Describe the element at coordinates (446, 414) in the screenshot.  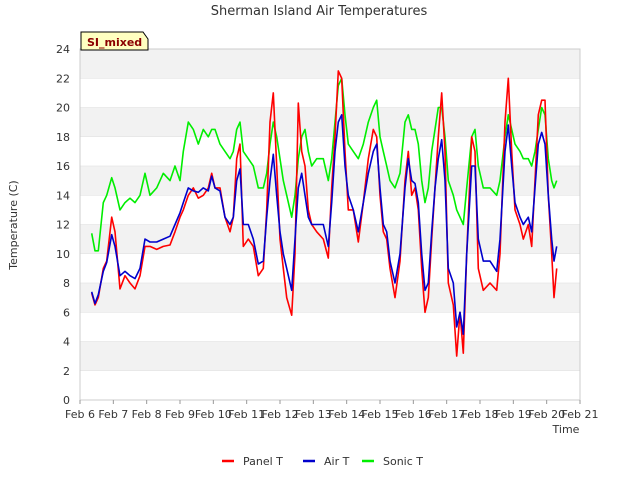
I see `x-tick-label: Feb 17` at that location.